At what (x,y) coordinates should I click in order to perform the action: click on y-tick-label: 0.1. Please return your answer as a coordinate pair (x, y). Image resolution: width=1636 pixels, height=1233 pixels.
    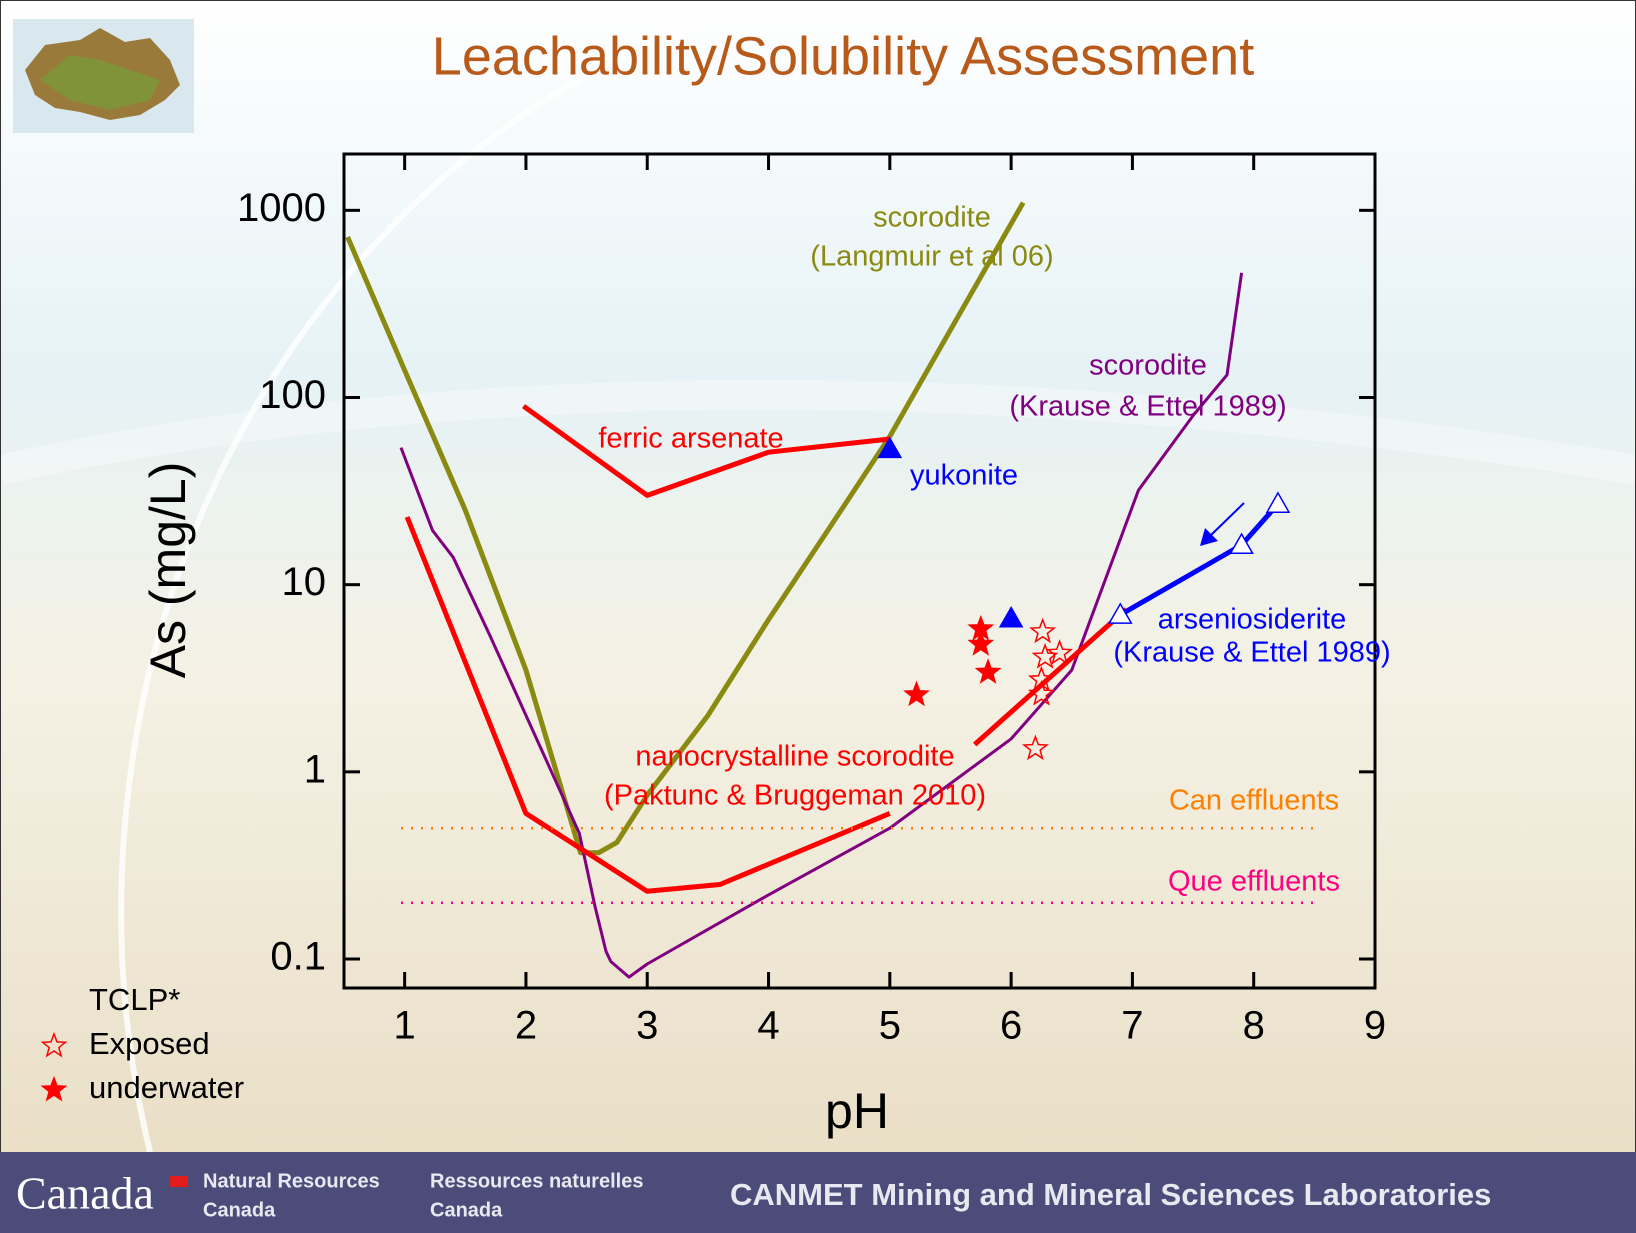
    Looking at the image, I should click on (298, 957).